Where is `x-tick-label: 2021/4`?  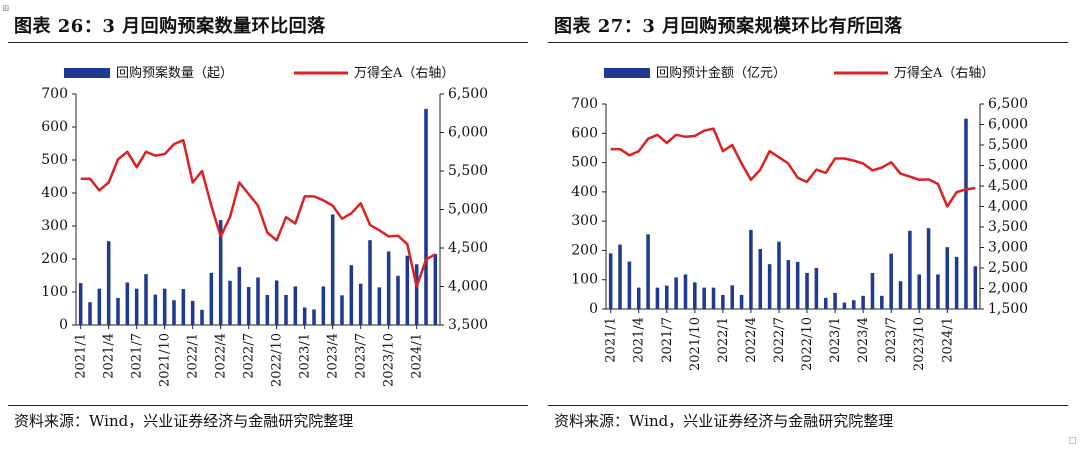 x-tick-label: 2021/4 is located at coordinates (109, 356).